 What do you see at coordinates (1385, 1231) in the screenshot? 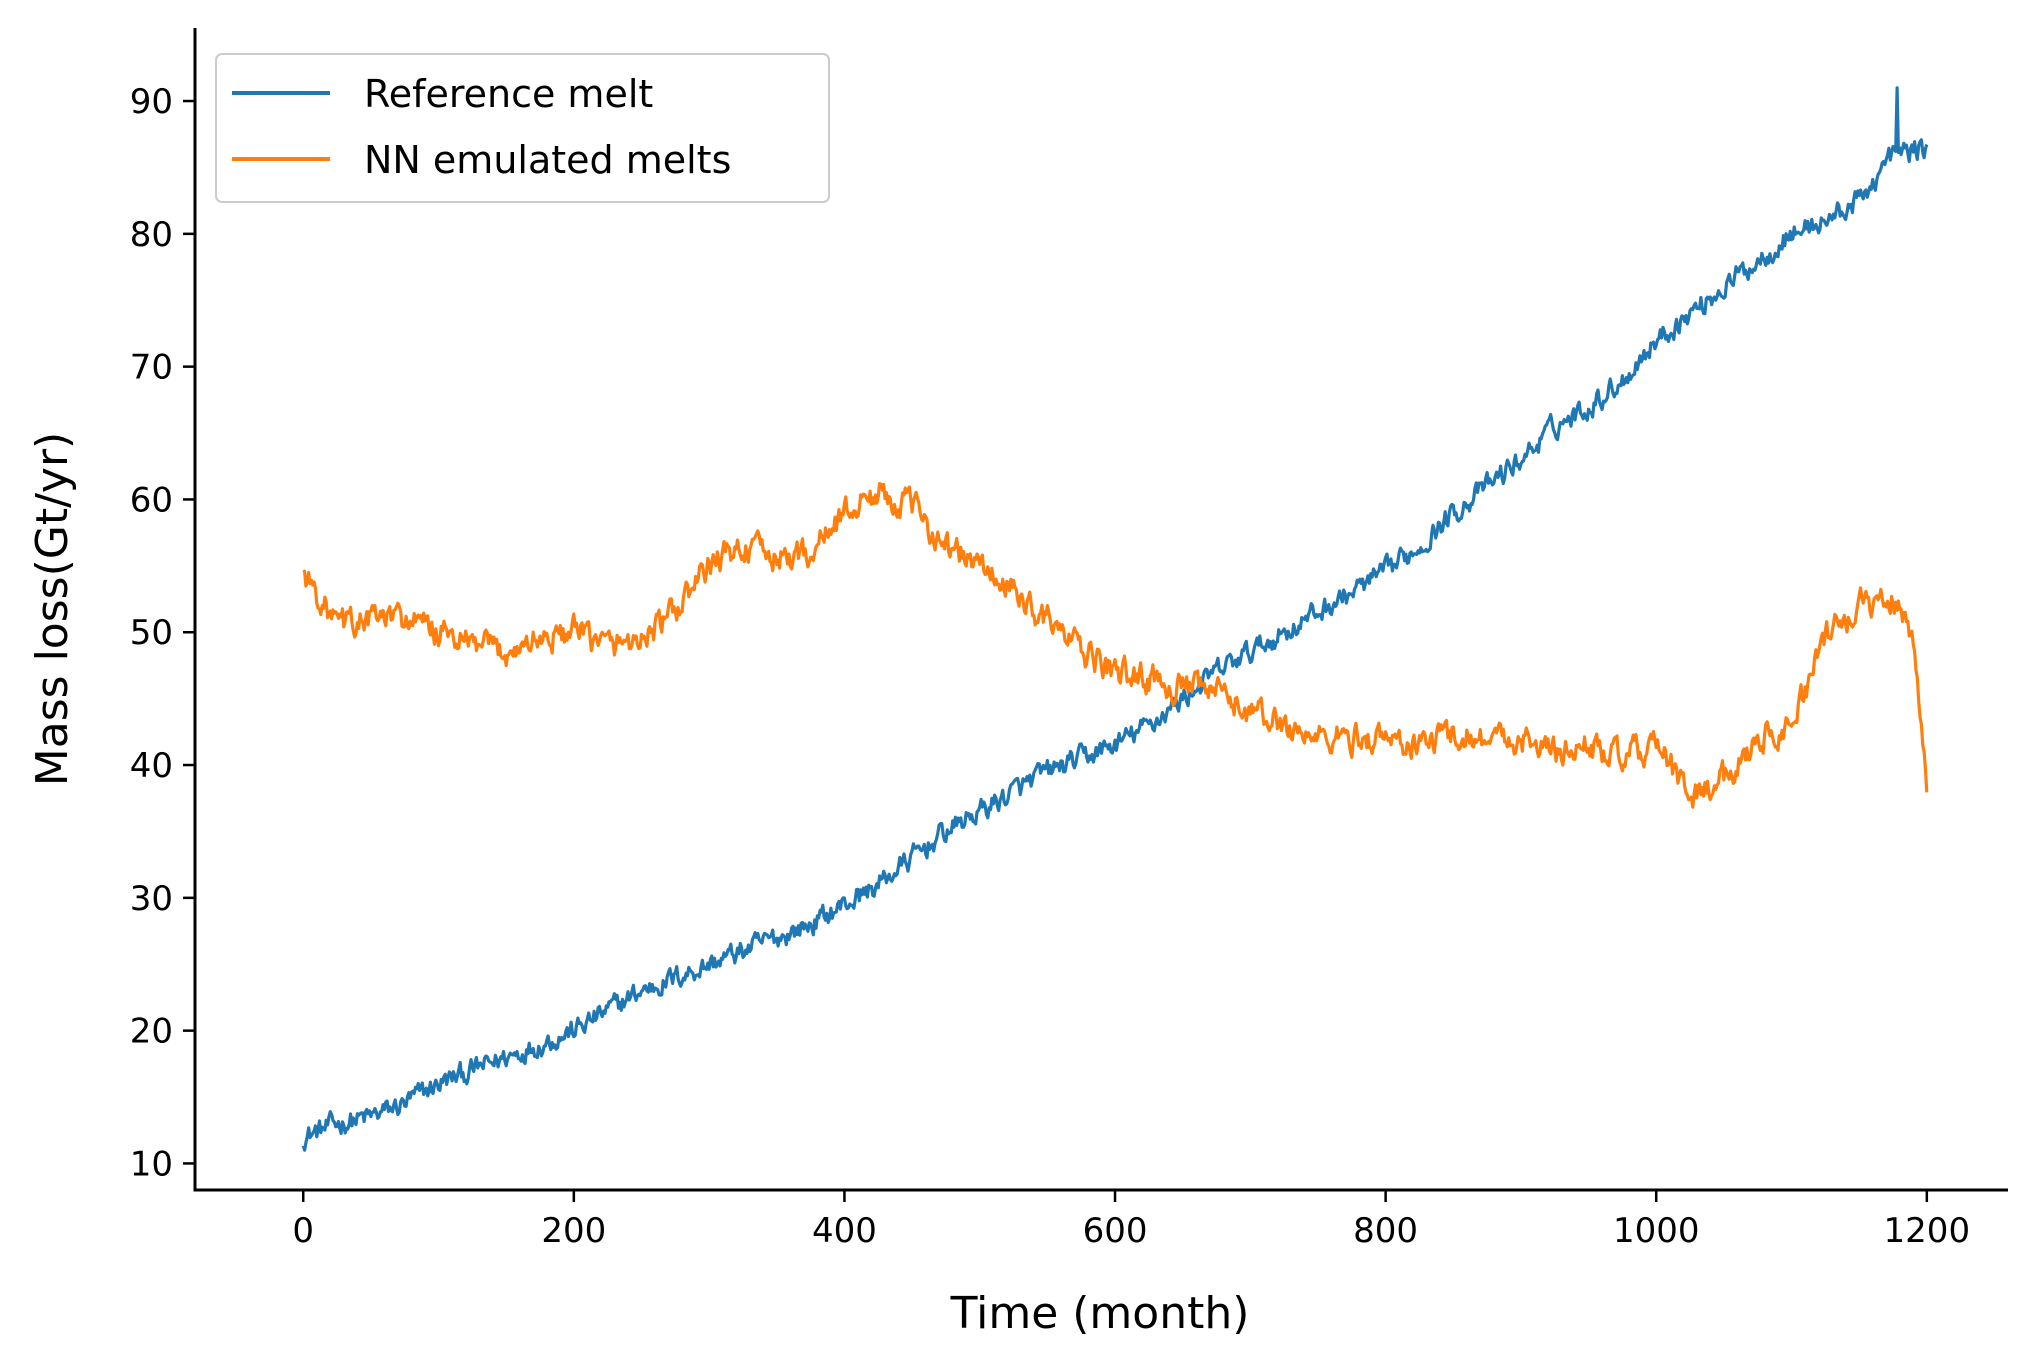
I see `x-tick-label: 800` at bounding box center [1385, 1231].